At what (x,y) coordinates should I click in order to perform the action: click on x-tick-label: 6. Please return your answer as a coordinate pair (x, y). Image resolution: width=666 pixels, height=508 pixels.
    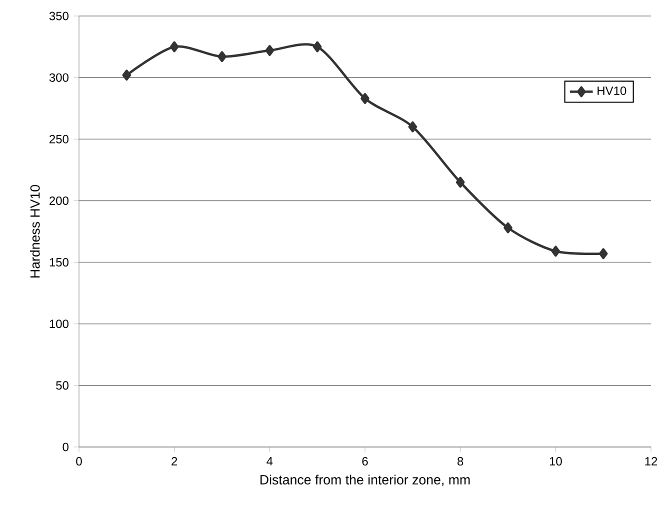
    Looking at the image, I should click on (365, 461).